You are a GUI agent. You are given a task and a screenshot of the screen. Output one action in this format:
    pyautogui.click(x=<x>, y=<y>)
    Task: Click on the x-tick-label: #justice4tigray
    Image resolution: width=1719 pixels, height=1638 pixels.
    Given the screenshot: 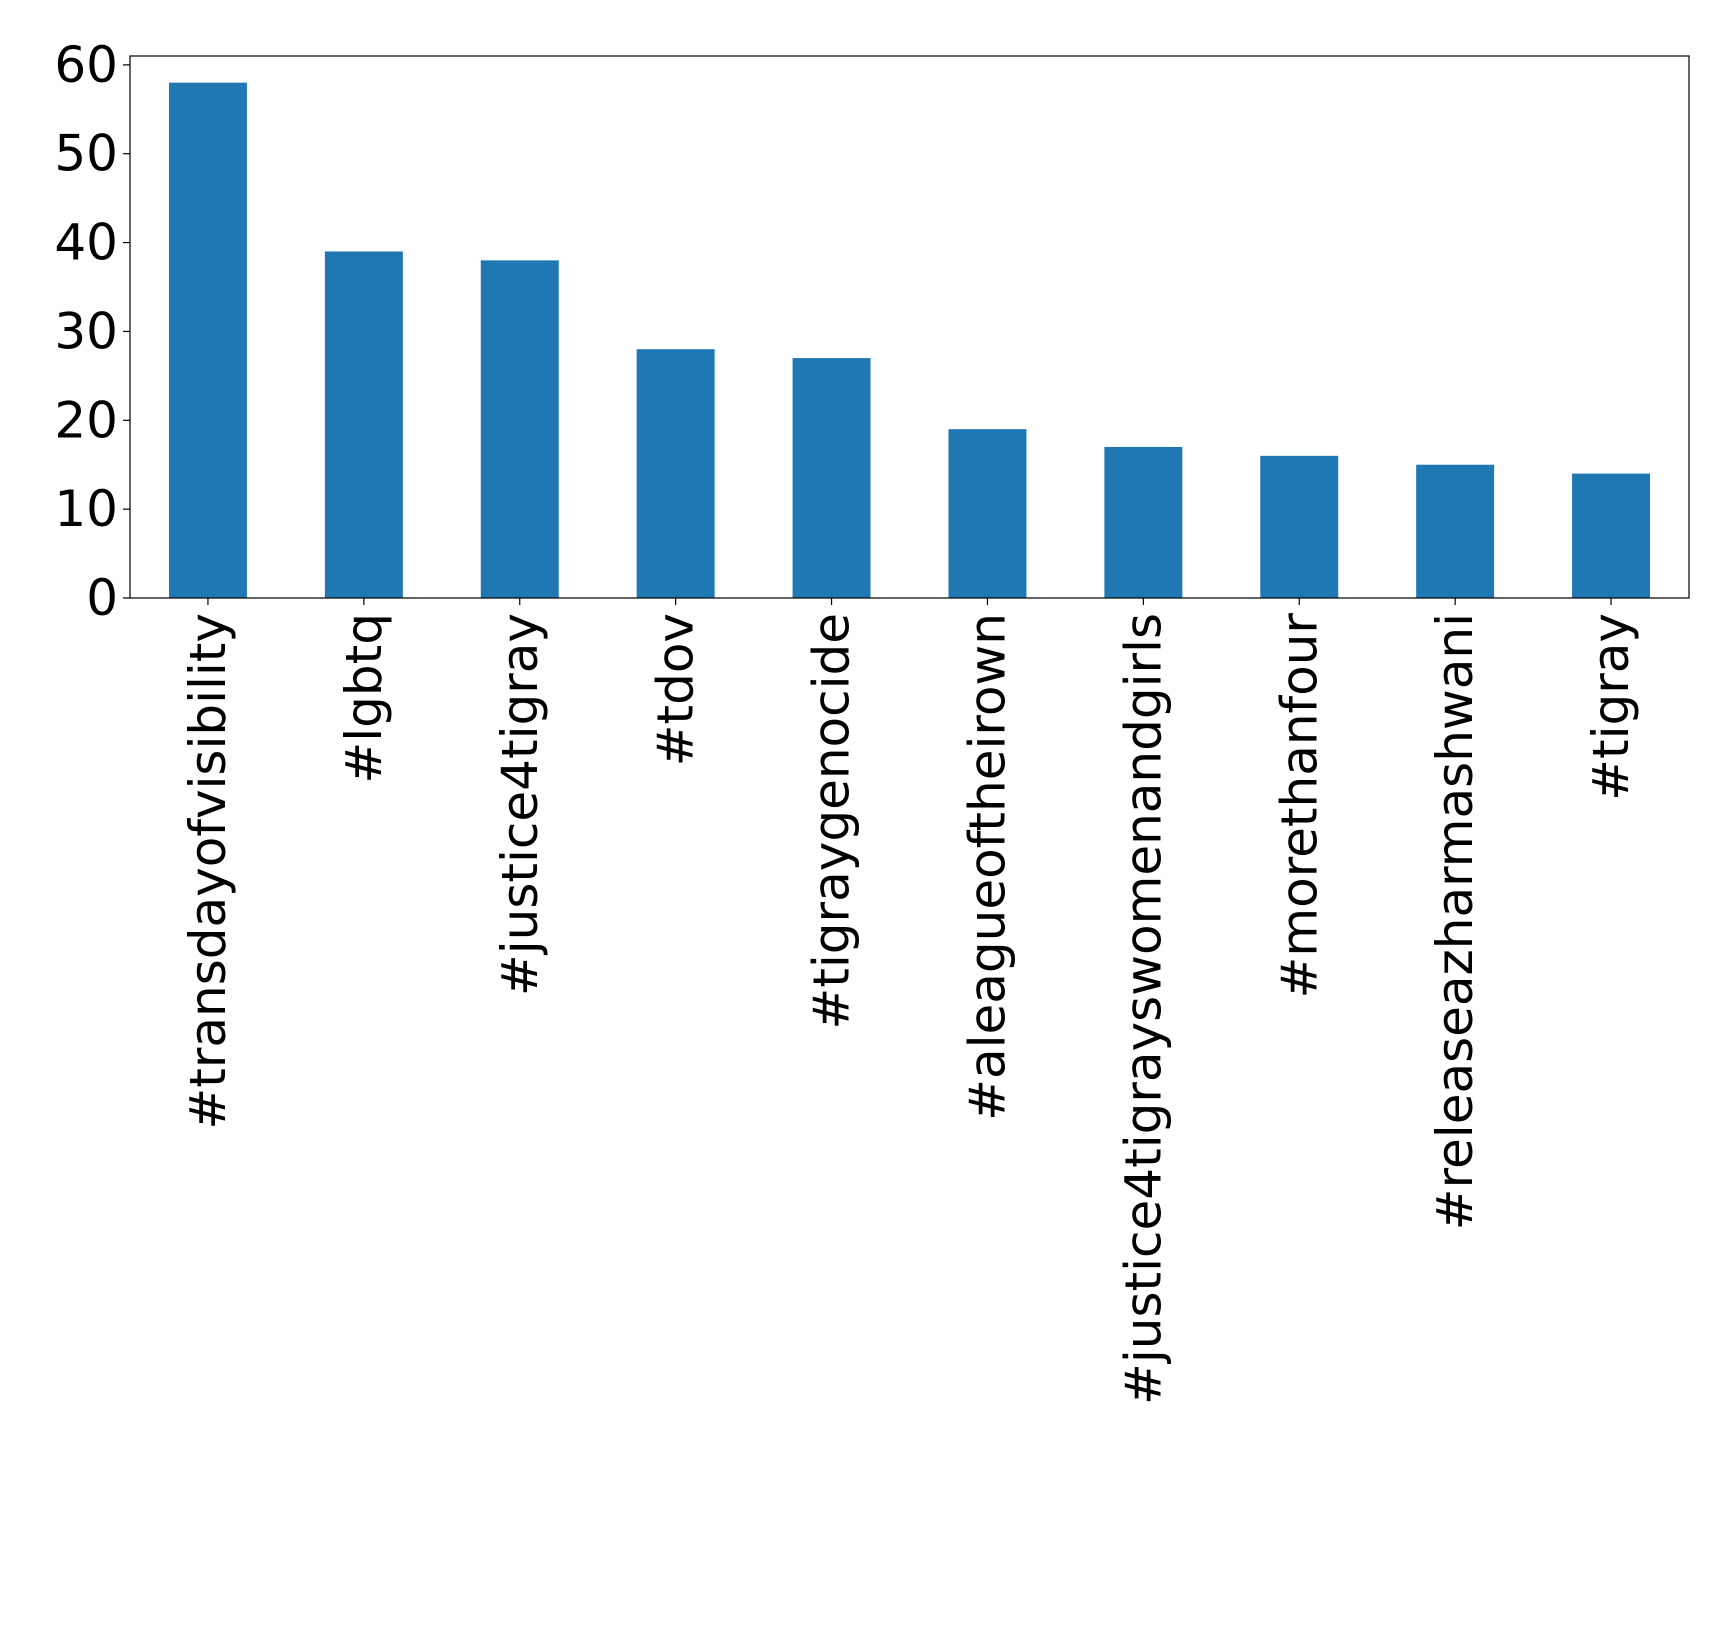 What is the action you would take?
    pyautogui.click(x=520, y=804)
    